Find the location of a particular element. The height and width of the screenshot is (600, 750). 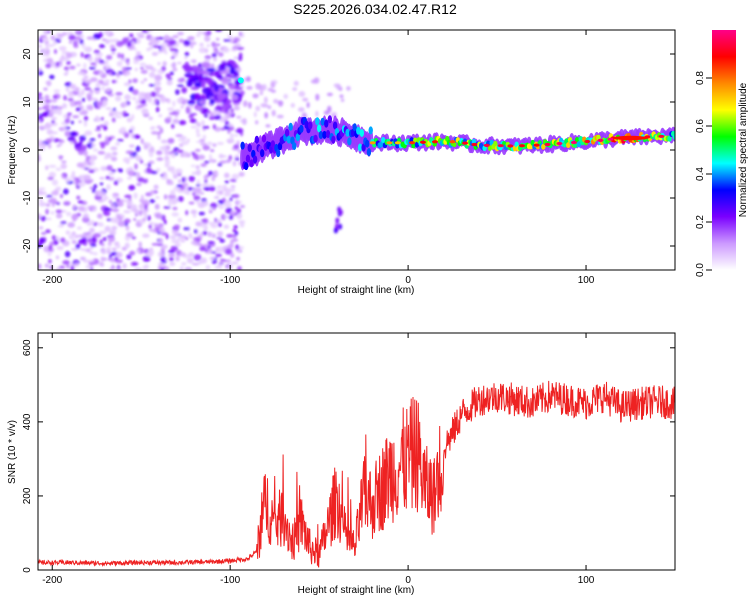

x-tick-label: -200 is located at coordinates (52, 580).